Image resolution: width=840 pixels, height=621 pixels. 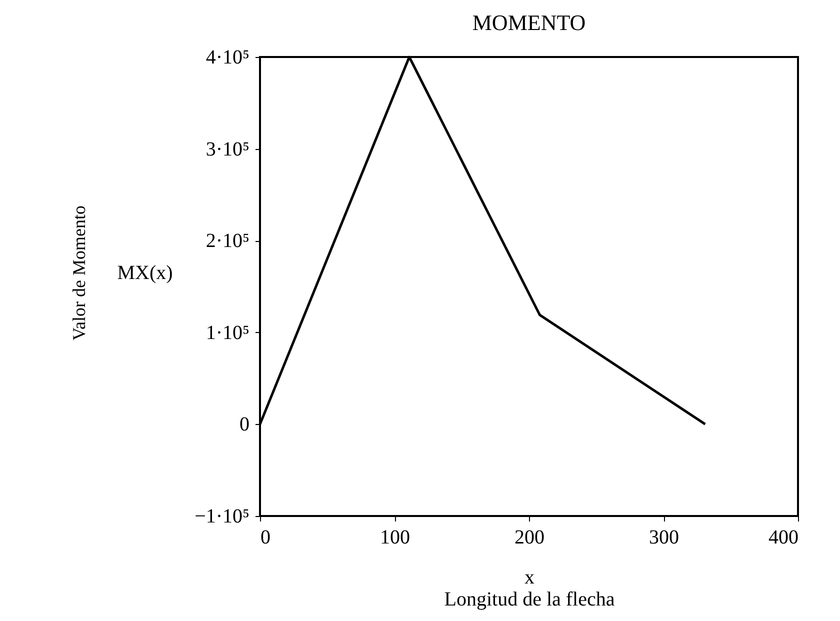 What do you see at coordinates (228, 241) in the screenshot?
I see `y-tick-label: 2·10⁵` at bounding box center [228, 241].